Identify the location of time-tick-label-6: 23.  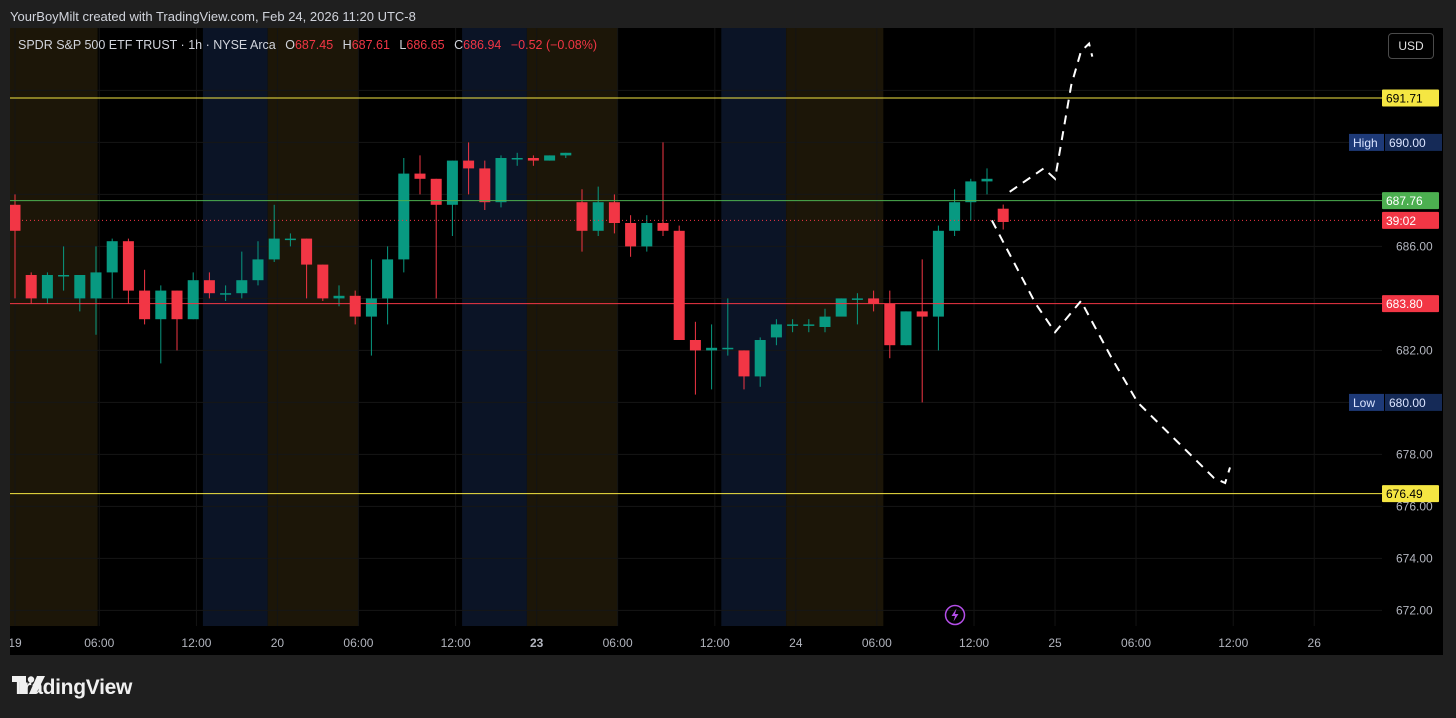
(537, 643).